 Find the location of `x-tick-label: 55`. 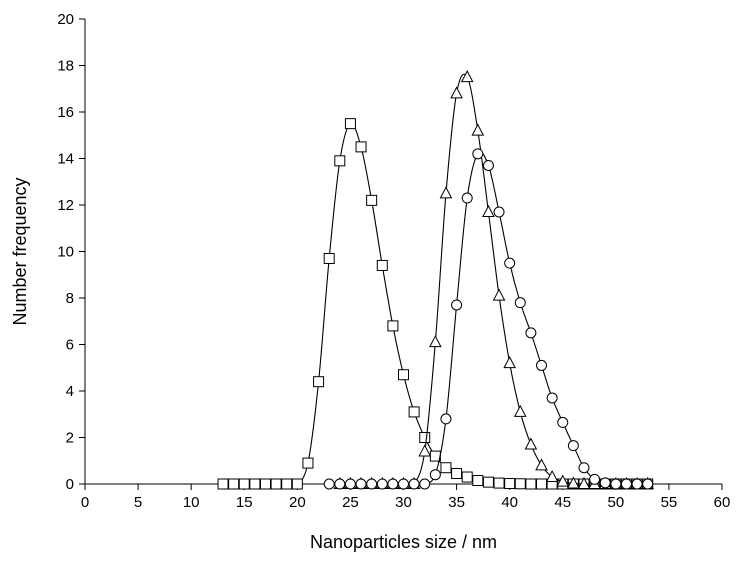

x-tick-label: 55 is located at coordinates (669, 502).